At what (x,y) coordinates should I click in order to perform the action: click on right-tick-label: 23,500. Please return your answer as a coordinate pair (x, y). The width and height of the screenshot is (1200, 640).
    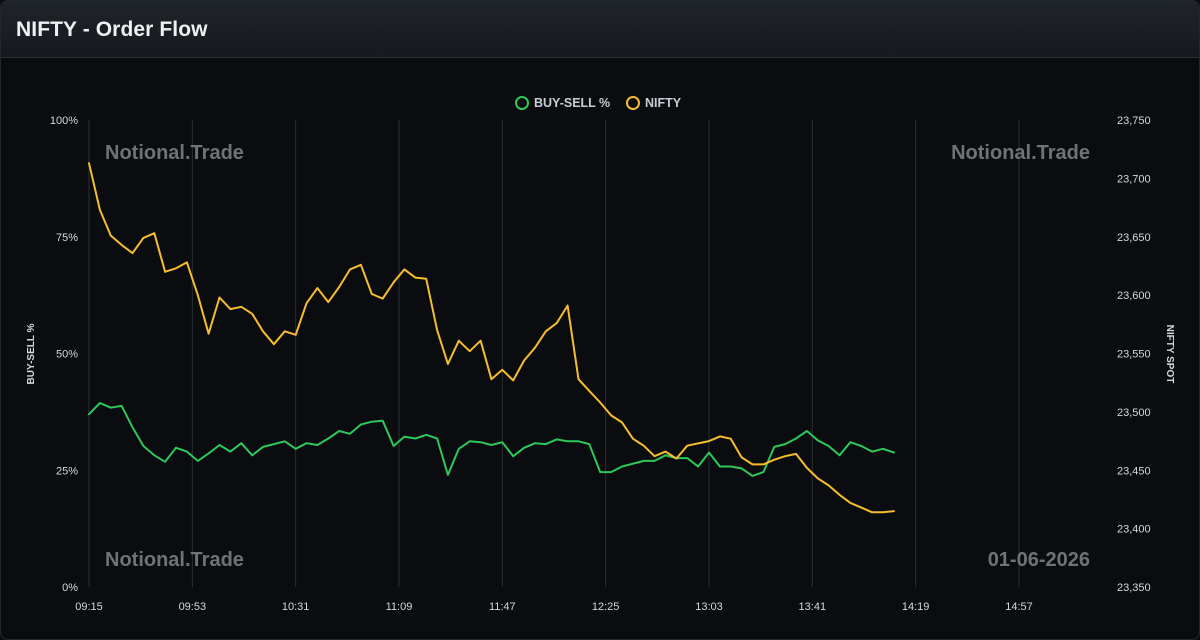
    Looking at the image, I should click on (1134, 413).